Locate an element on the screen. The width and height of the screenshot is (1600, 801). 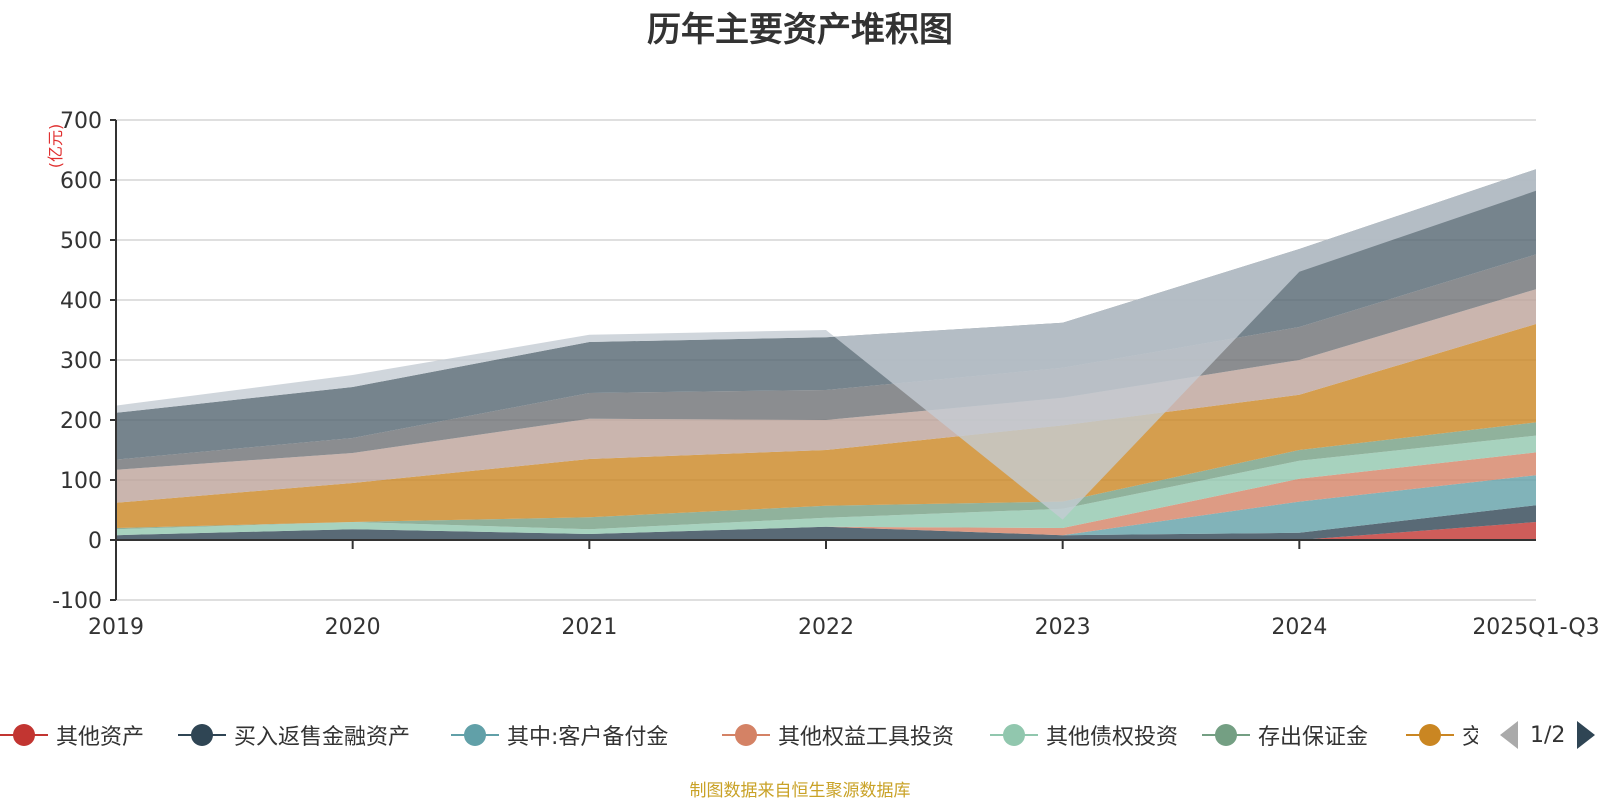
legend-item: 买入返售金融资产 is located at coordinates (294, 735).